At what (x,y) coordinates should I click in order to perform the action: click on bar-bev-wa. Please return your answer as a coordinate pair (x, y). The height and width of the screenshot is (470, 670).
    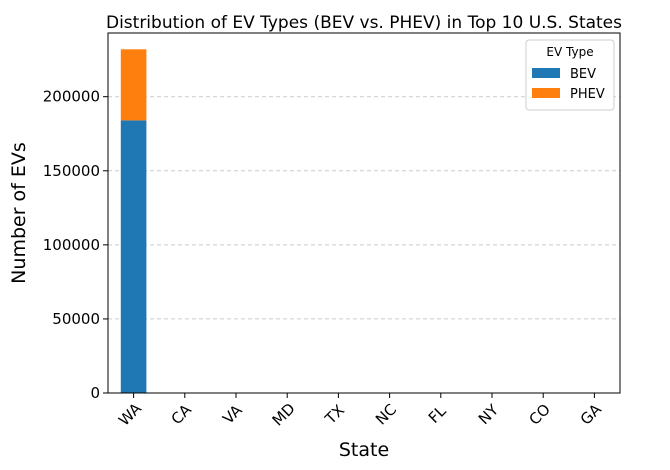
    Looking at the image, I should click on (133, 256).